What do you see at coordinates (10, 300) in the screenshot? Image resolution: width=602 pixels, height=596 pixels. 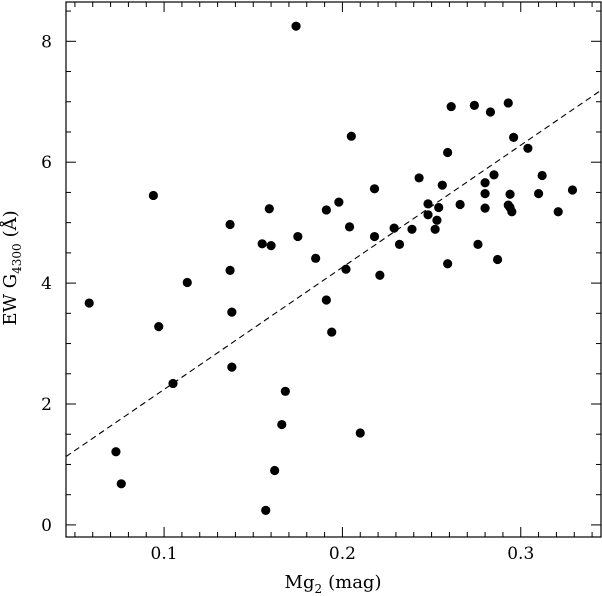 I see `y-axis-label-main: EW G` at bounding box center [10, 300].